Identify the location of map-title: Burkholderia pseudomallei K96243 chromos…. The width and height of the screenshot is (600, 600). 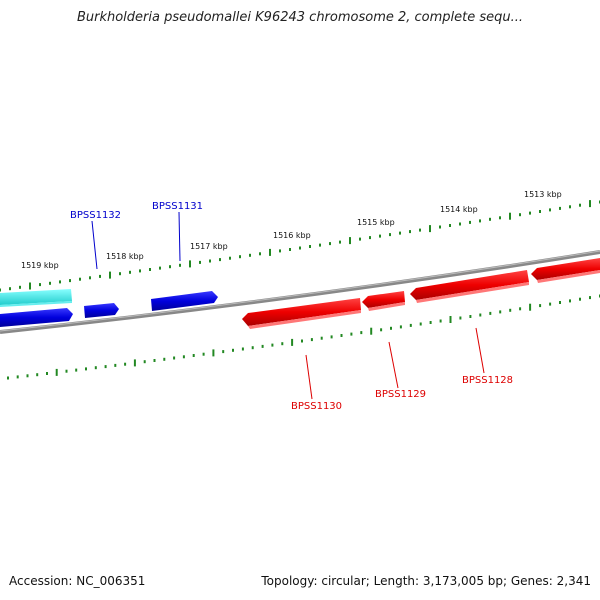
(300, 17).